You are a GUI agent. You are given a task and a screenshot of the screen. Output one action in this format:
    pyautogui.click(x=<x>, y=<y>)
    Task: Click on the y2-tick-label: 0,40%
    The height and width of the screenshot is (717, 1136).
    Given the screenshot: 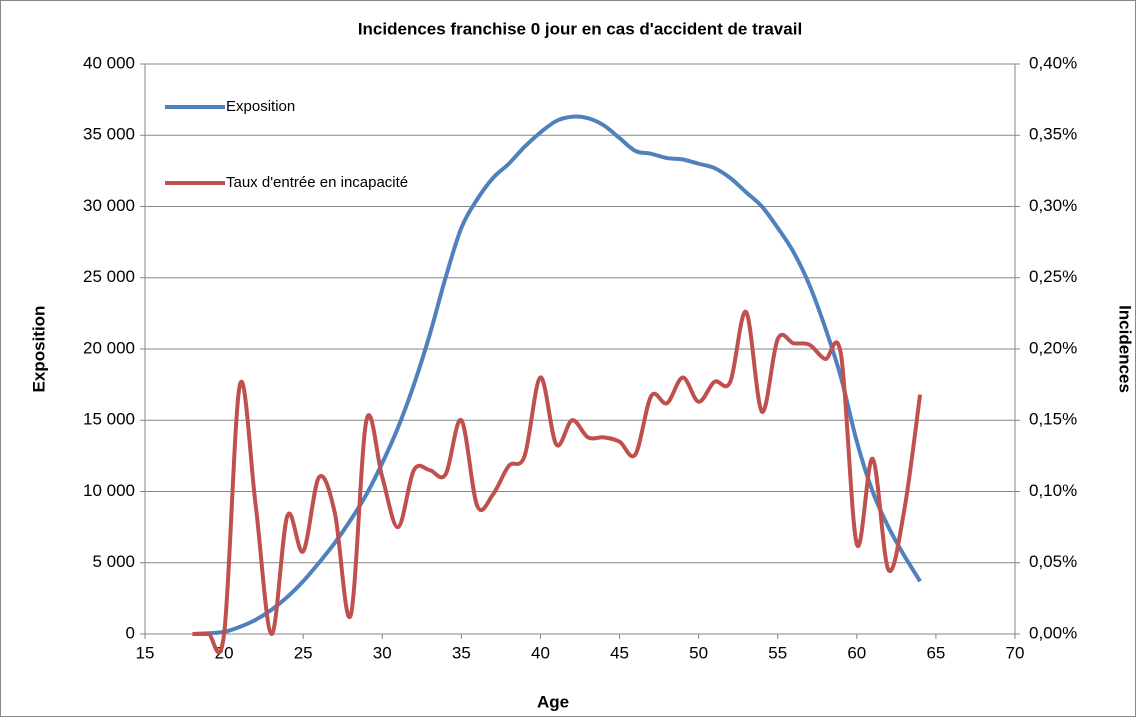 What is the action you would take?
    pyautogui.click(x=1053, y=62)
    